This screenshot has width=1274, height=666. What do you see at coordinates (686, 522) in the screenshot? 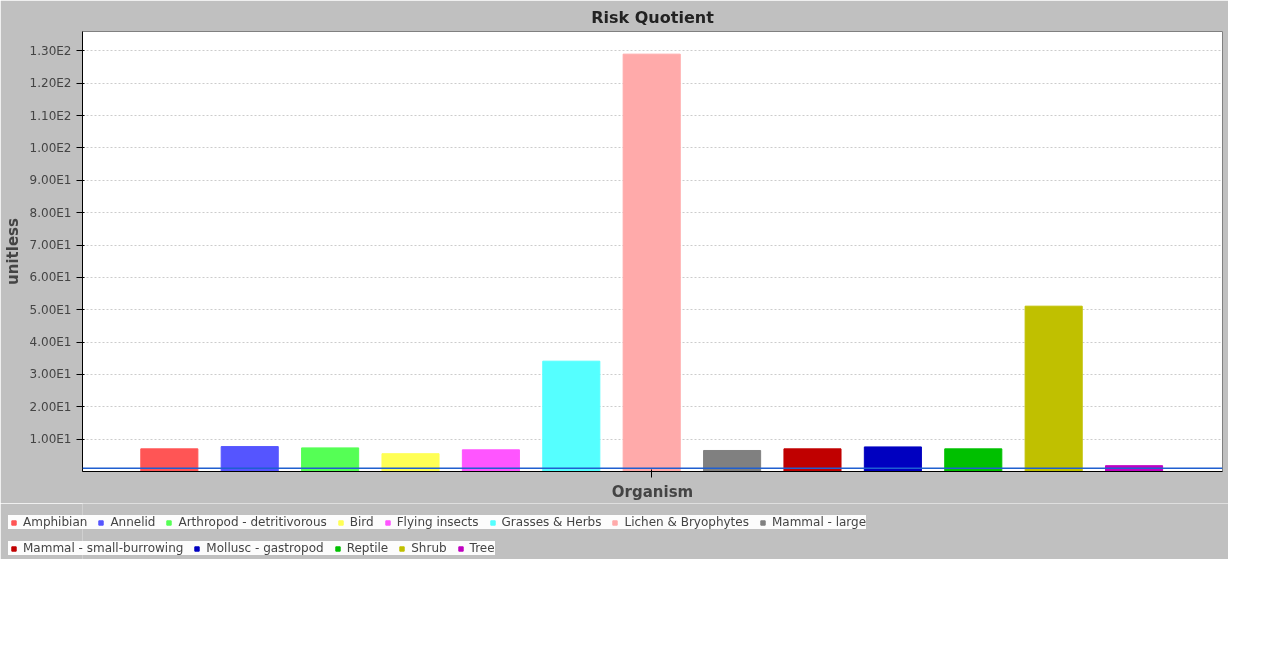
I see `legend-label: Lichen & Bryophytes` at bounding box center [686, 522].